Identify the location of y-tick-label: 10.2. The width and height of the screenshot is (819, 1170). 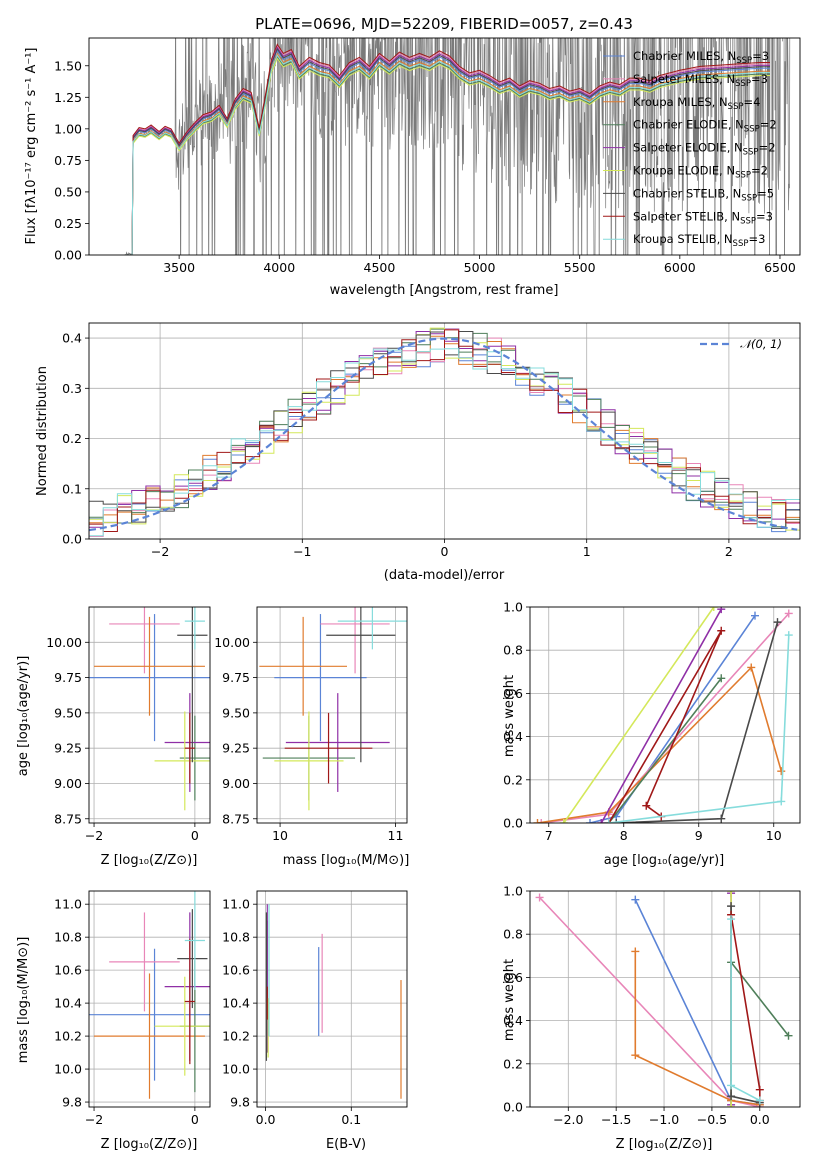
(68, 1036).